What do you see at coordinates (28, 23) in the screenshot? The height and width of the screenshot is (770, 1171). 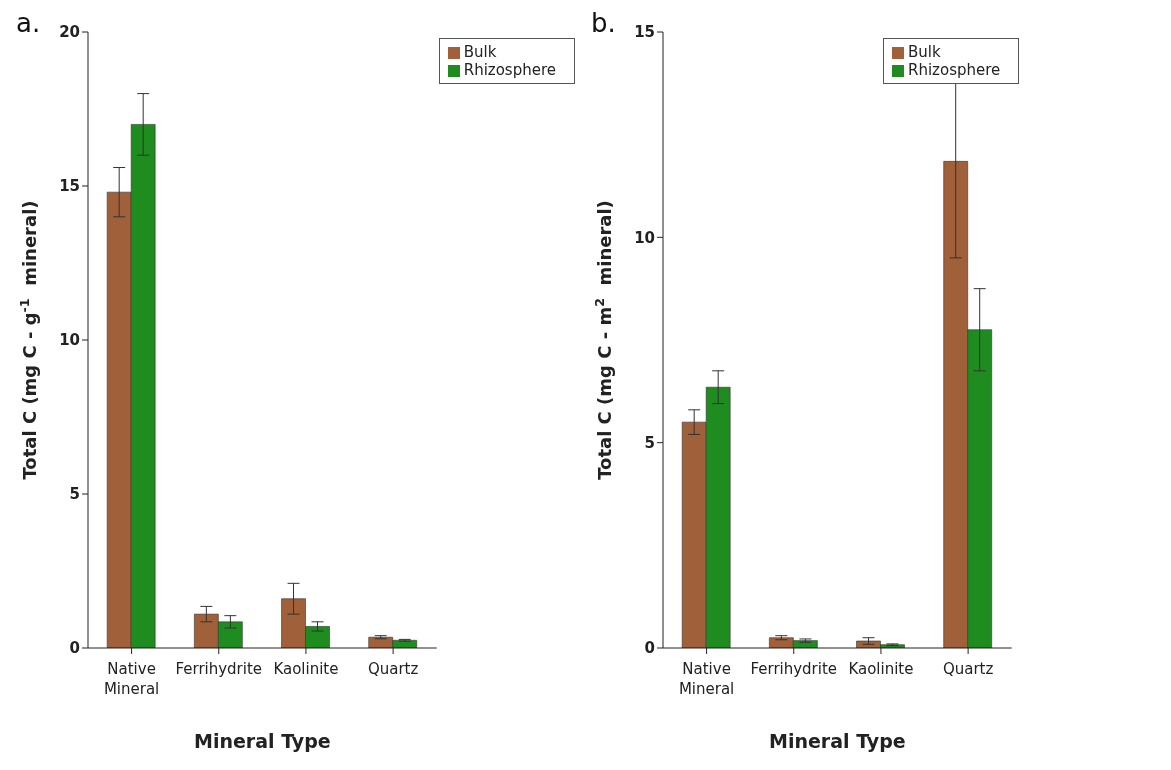 I see `chart-title: a.` at bounding box center [28, 23].